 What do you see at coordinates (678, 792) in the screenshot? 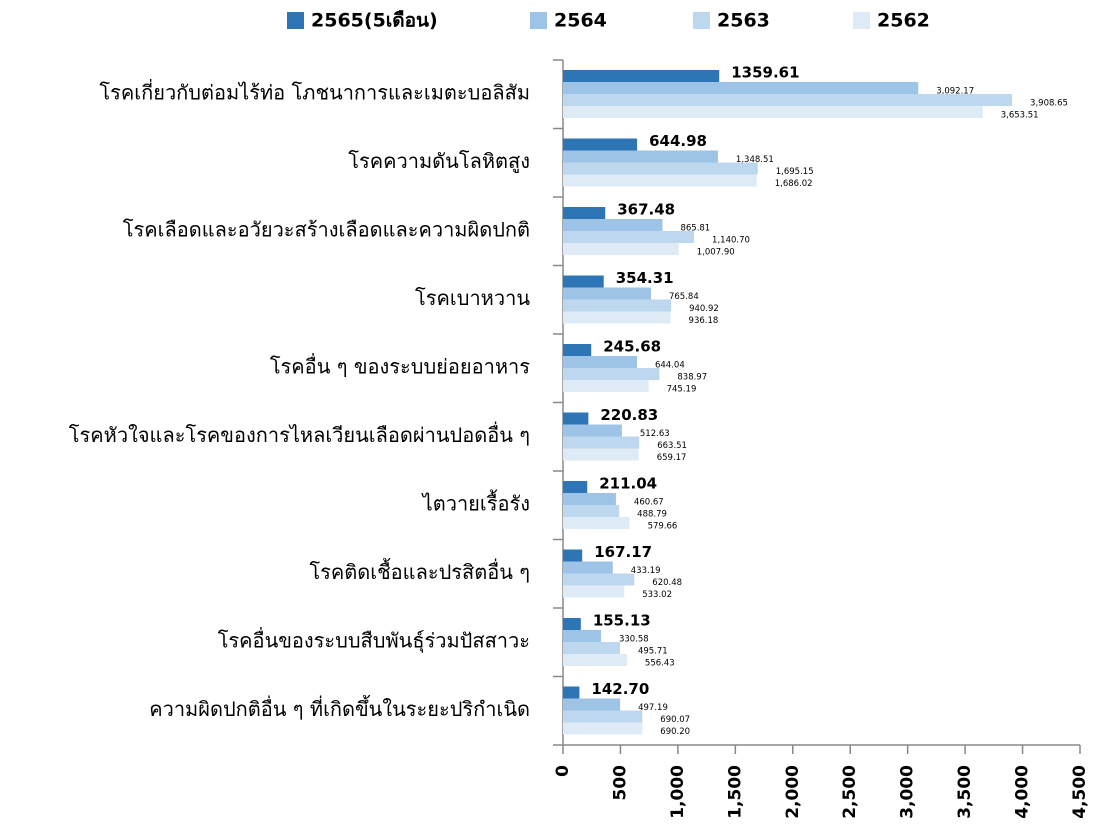
I see `x-tick-label: 1,000` at bounding box center [678, 792].